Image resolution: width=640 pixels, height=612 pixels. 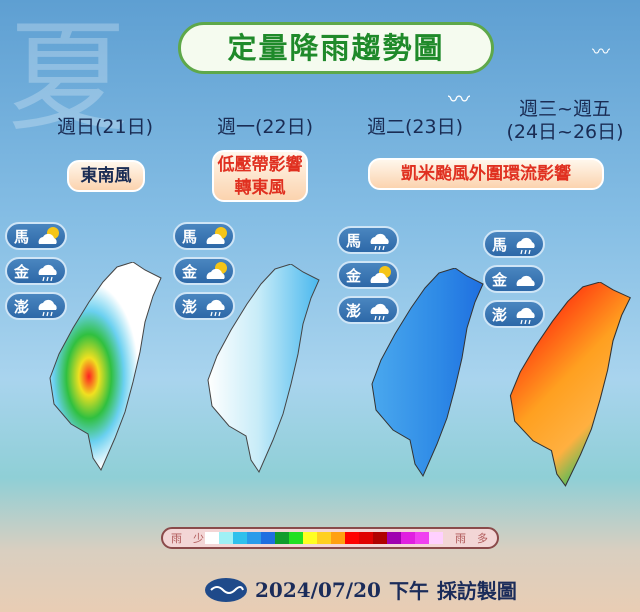 What do you see at coordinates (226, 589) in the screenshot?
I see `agency-logo-icon` at bounding box center [226, 589].